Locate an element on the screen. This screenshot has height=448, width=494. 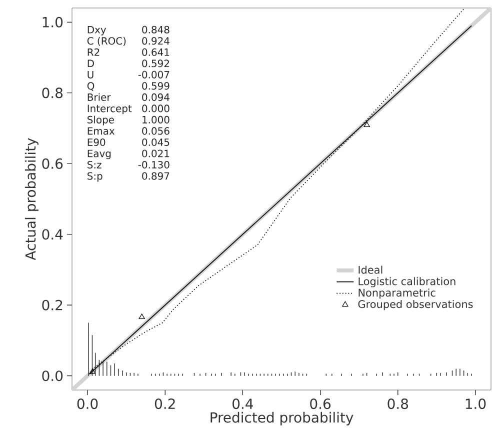
annotation: 1.000 is located at coordinates (156, 120).